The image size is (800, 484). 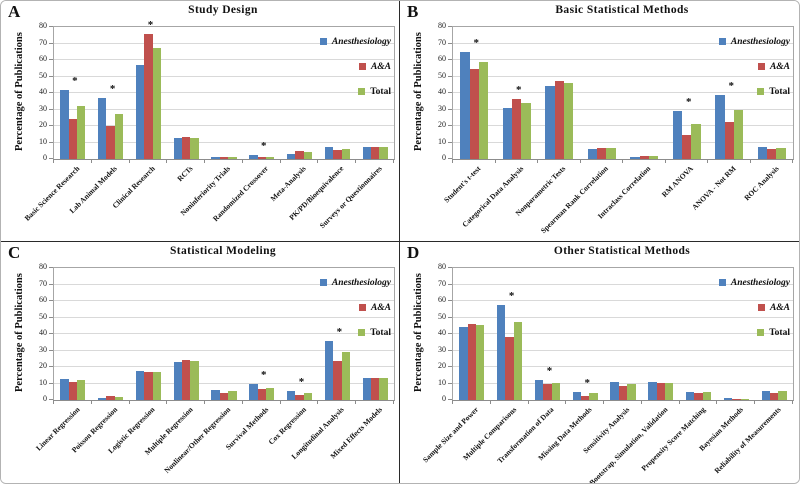 What do you see at coordinates (413, 252) in the screenshot?
I see `panel-letter: D` at bounding box center [413, 252].